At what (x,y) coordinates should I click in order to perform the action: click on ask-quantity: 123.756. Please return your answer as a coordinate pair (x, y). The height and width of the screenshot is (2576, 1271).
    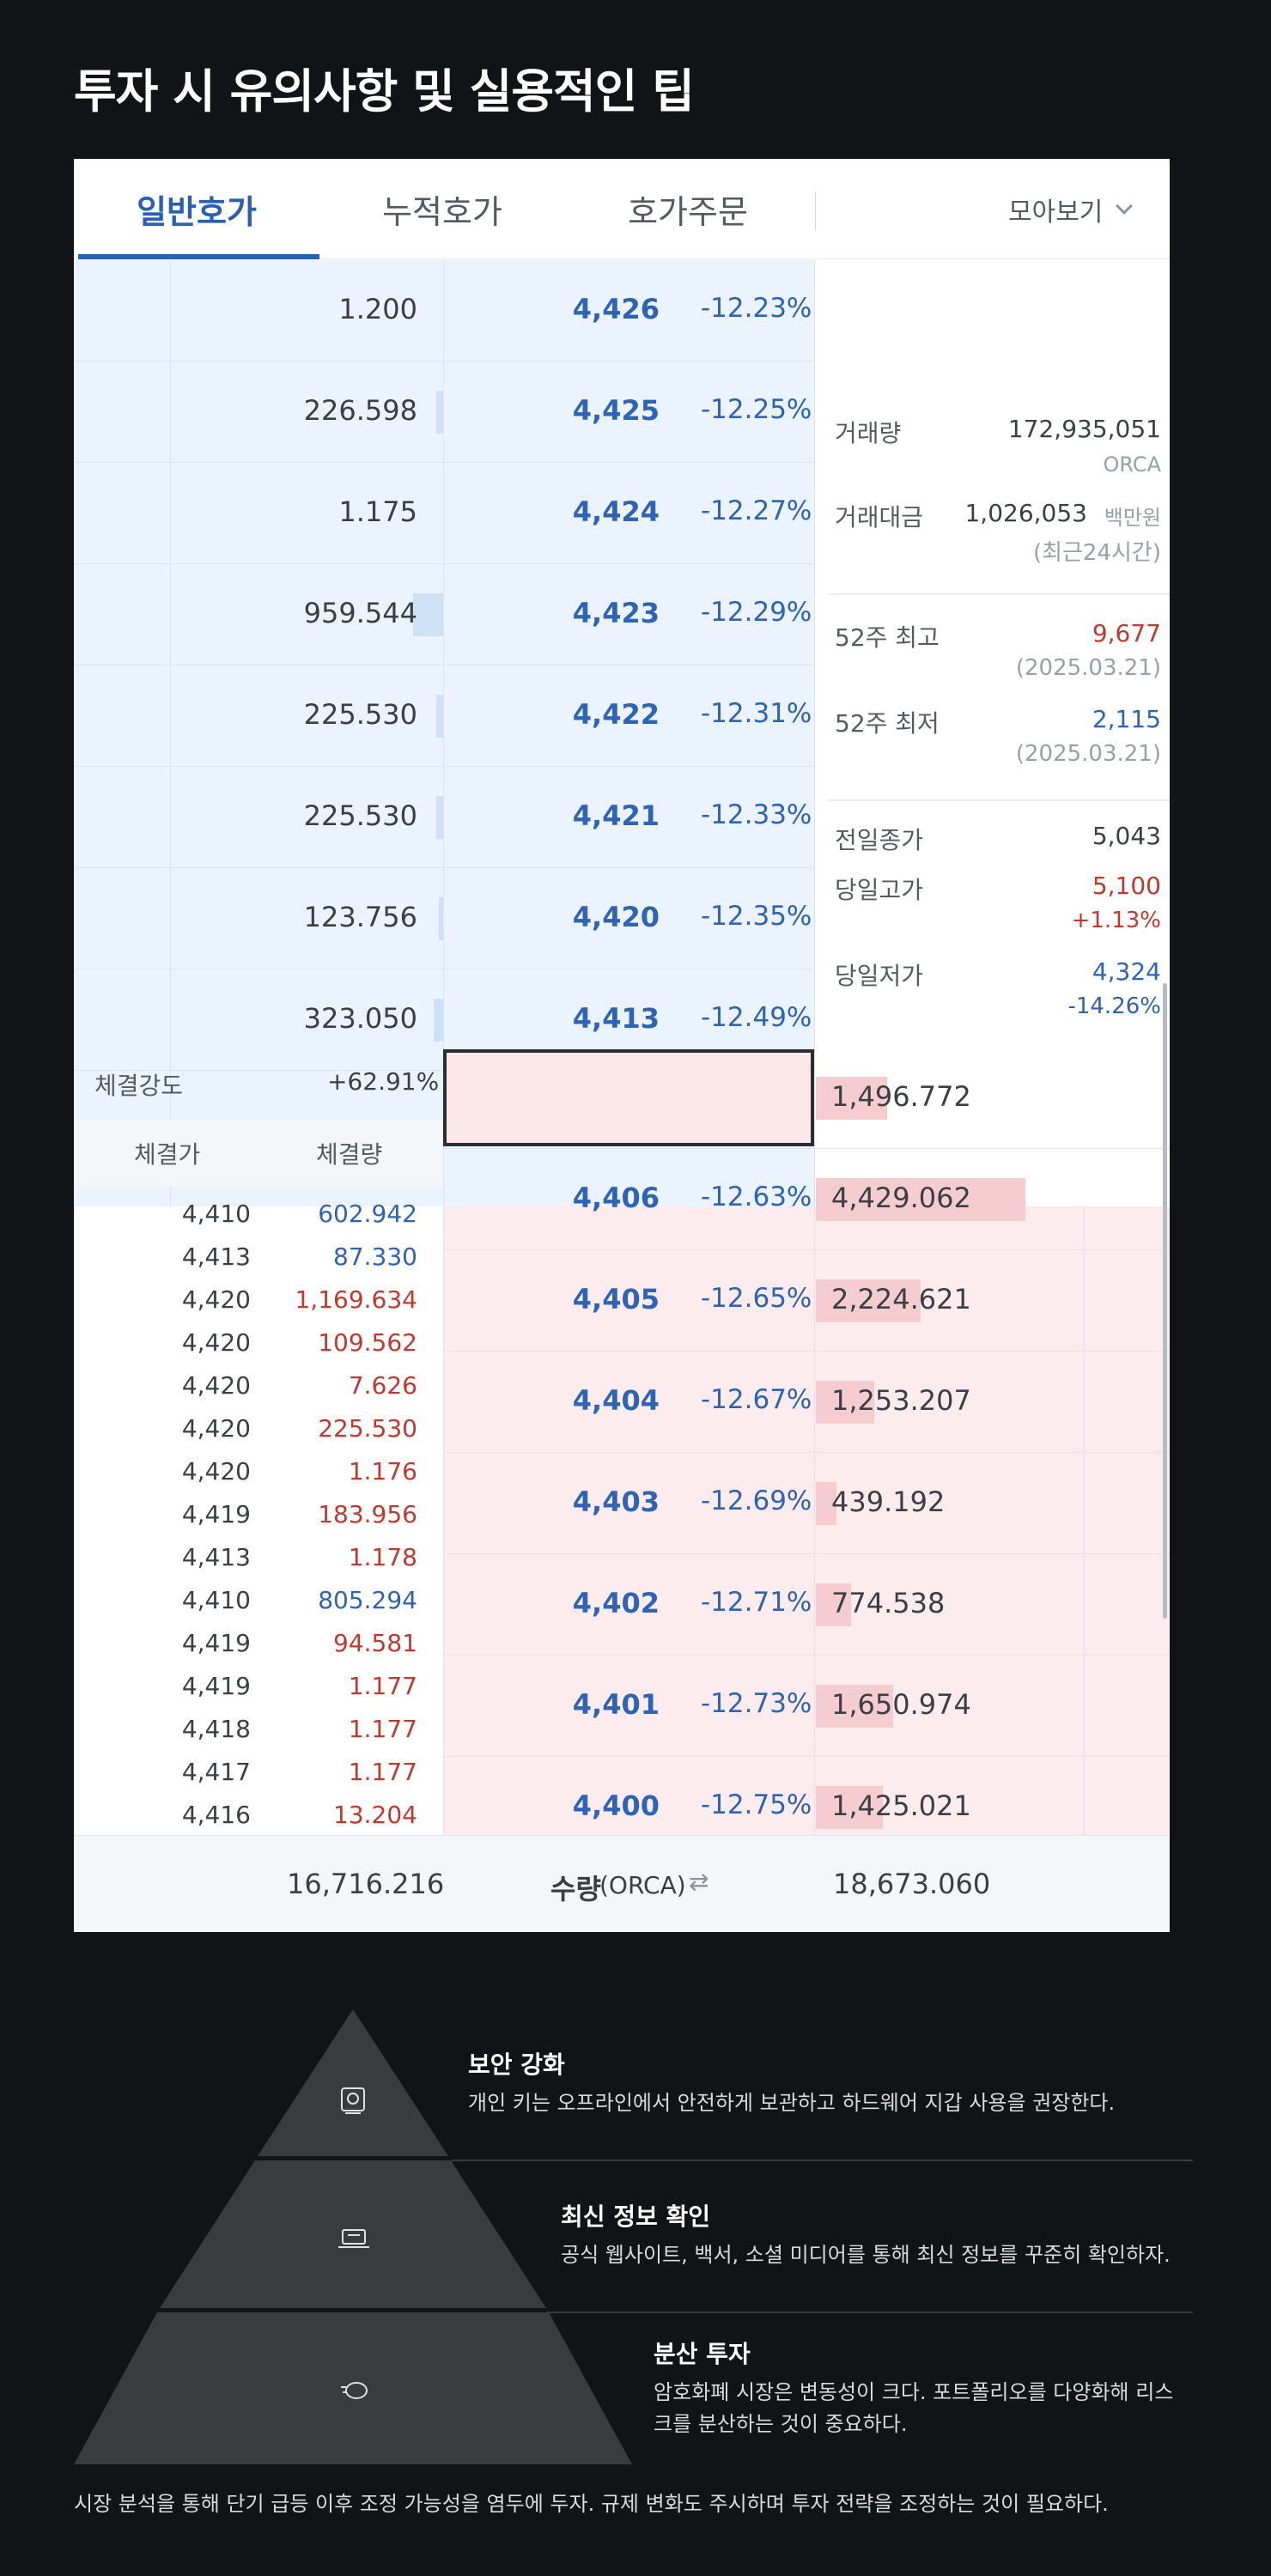
    Looking at the image, I should click on (360, 917).